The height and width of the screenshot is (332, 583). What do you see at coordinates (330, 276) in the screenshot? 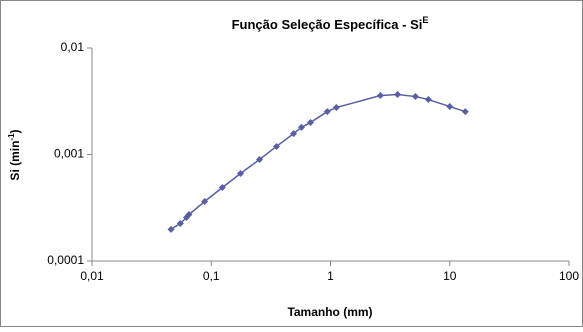
I see `x-tick-label: 1` at bounding box center [330, 276].